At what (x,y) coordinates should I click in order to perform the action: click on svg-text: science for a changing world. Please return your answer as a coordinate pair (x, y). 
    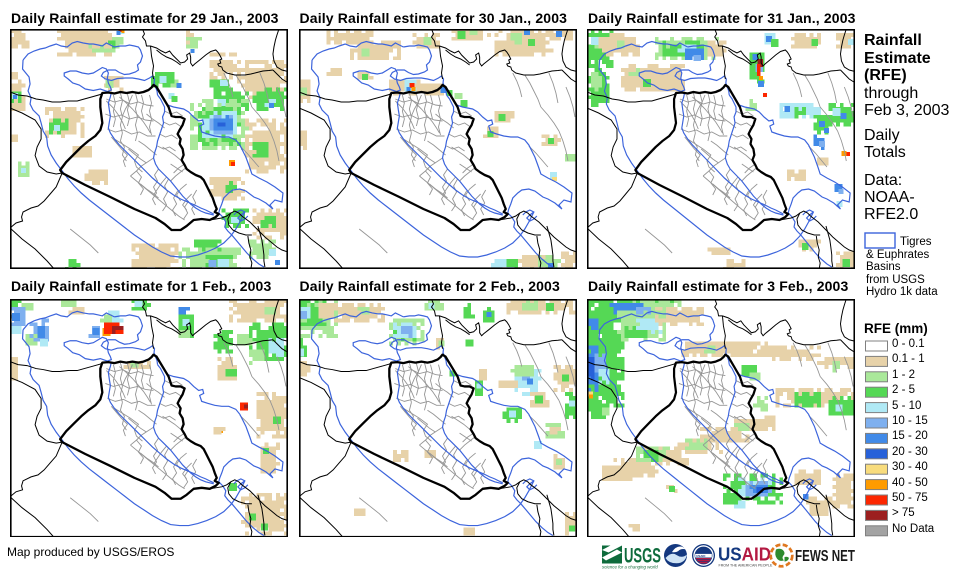
    Looking at the image, I should click on (630, 567).